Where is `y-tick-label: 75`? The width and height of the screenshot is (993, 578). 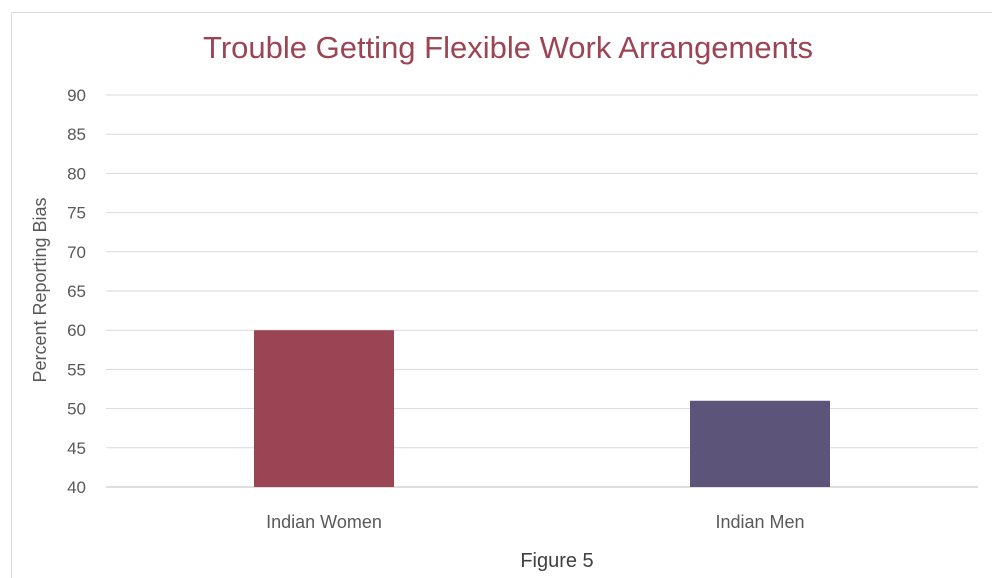
y-tick-label: 75 is located at coordinates (76, 213).